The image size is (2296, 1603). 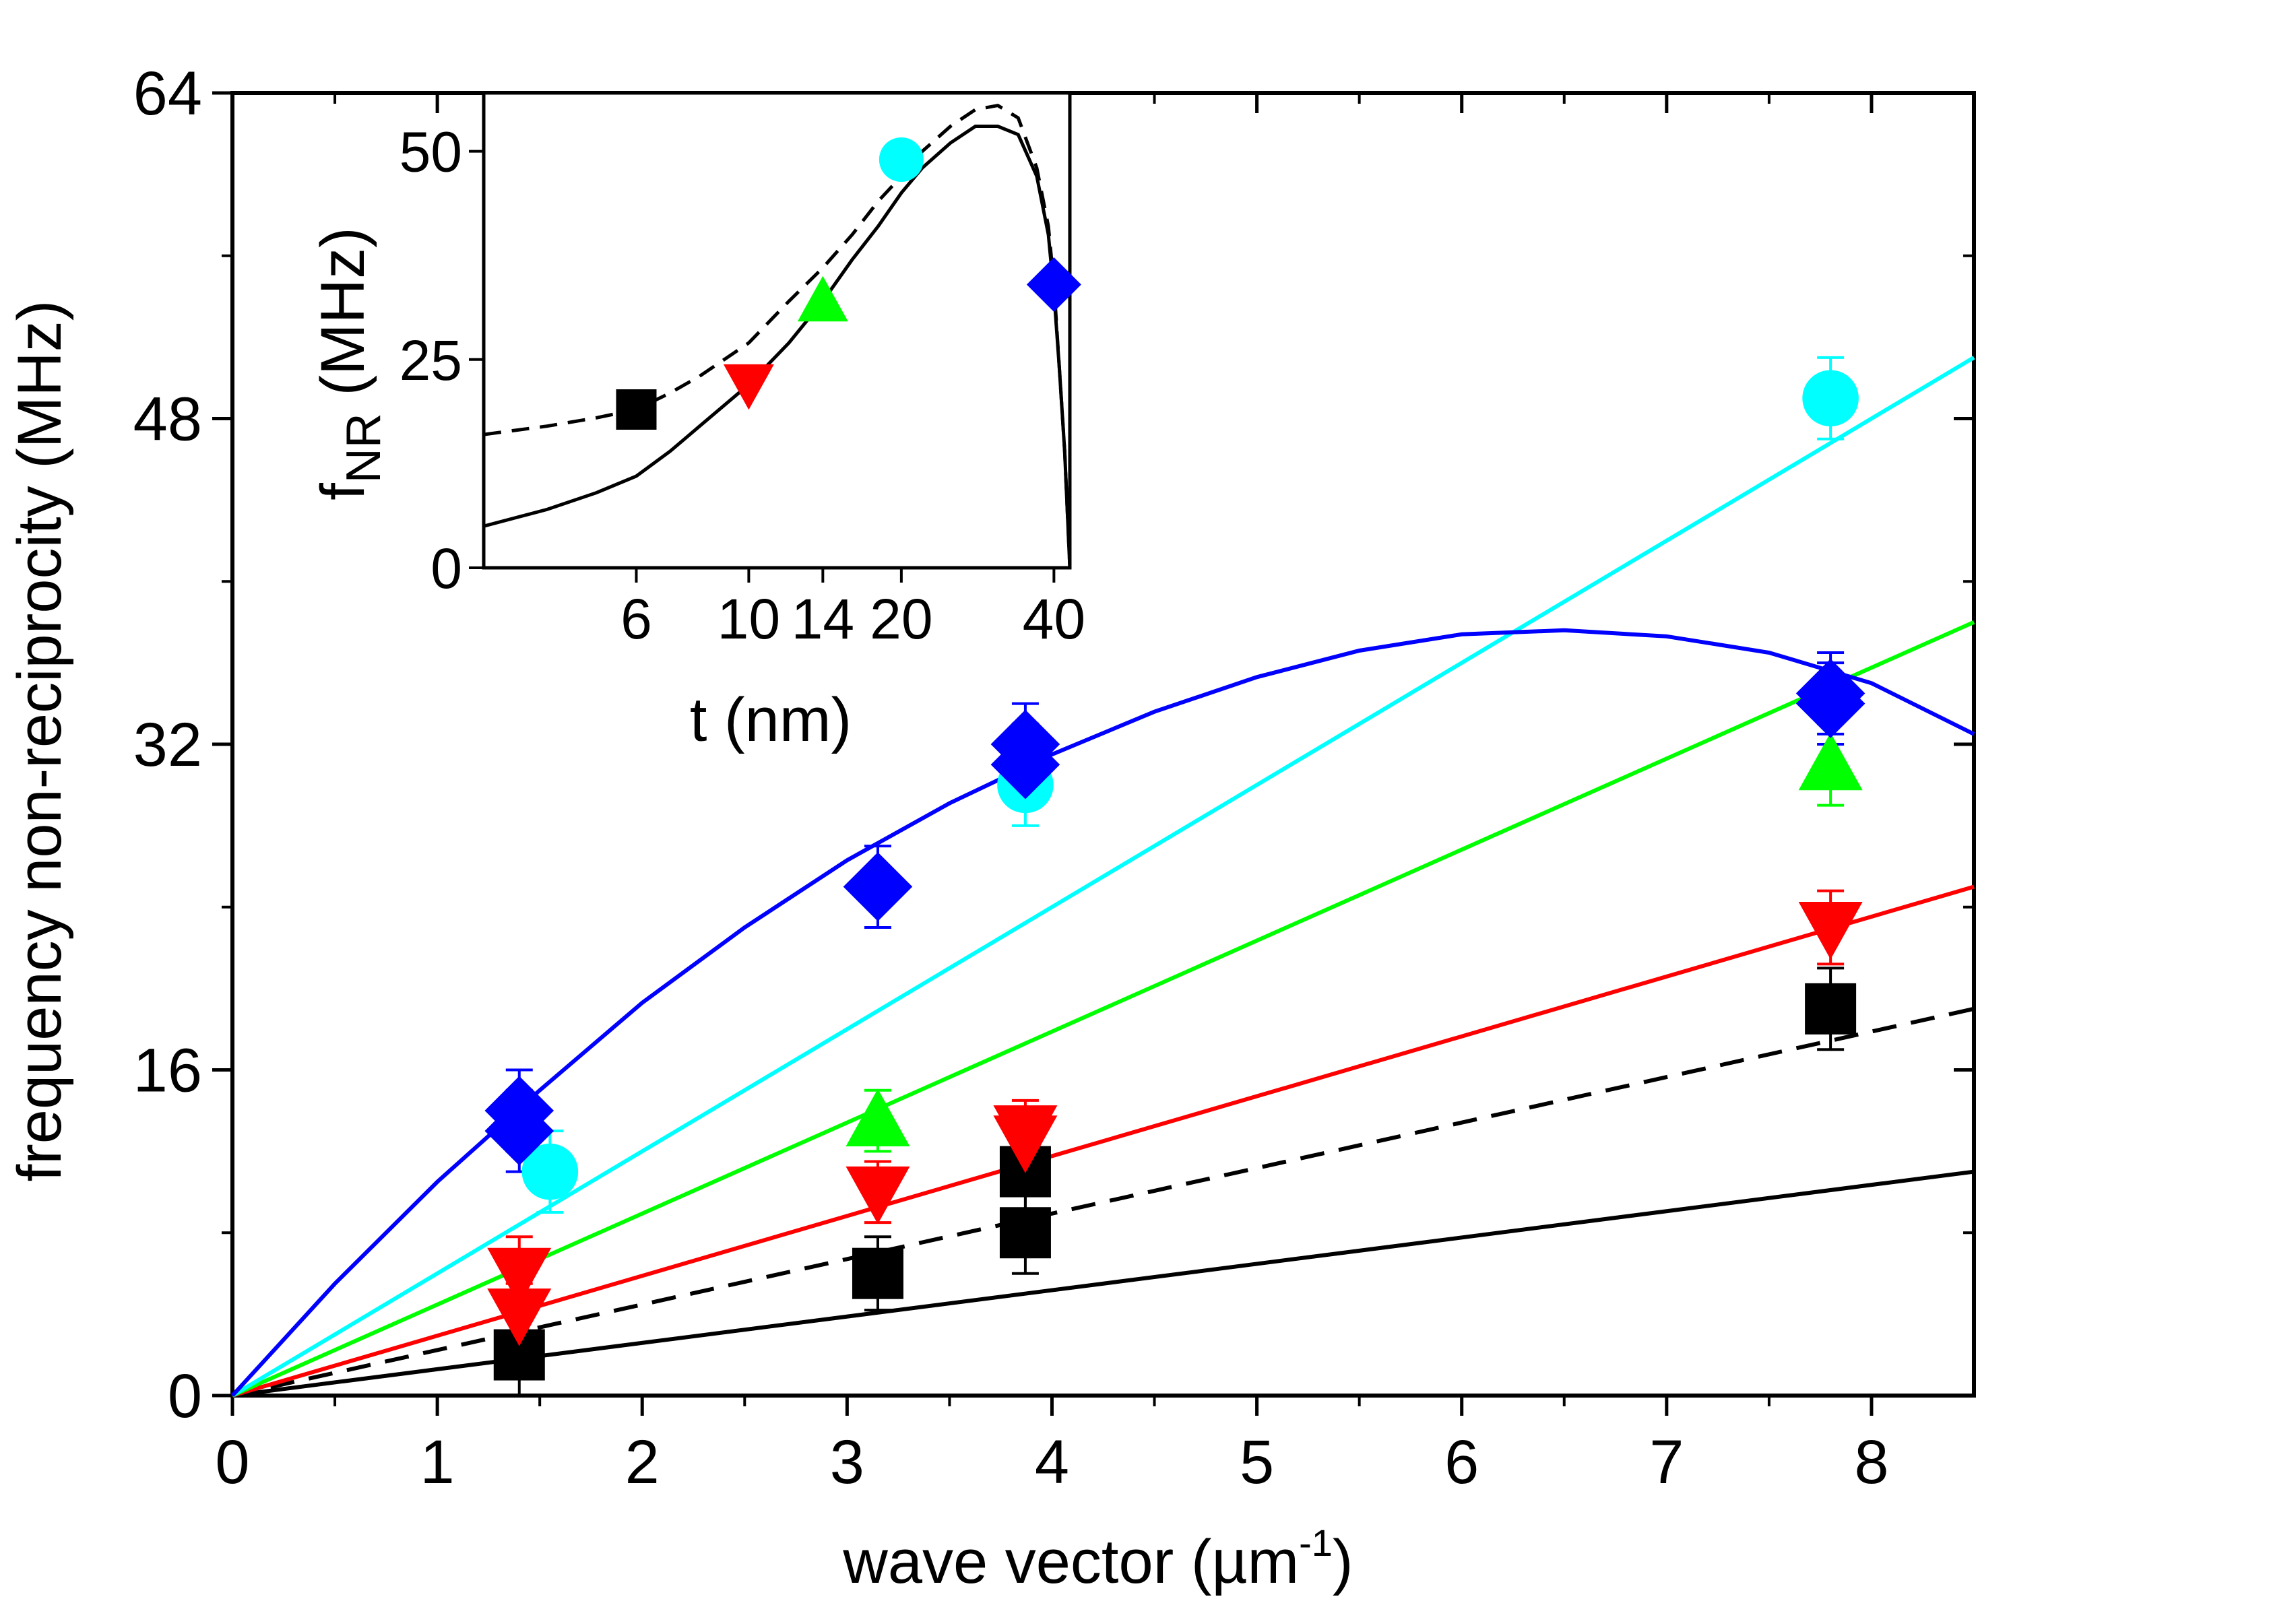 What do you see at coordinates (185, 1396) in the screenshot?
I see `main-y-tick-label: 0` at bounding box center [185, 1396].